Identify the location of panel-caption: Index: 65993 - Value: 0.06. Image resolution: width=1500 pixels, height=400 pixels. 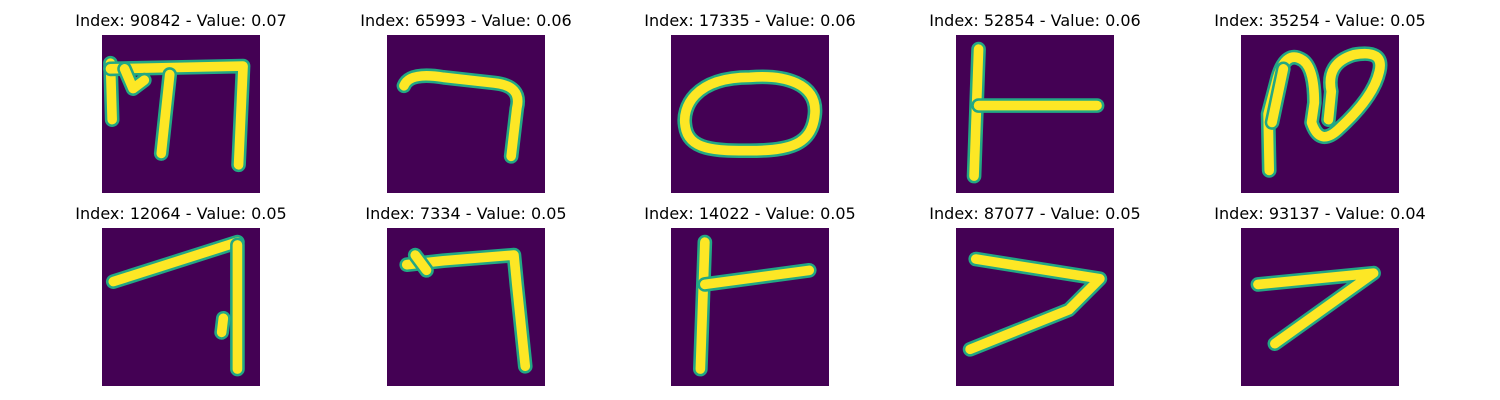
(466, 20).